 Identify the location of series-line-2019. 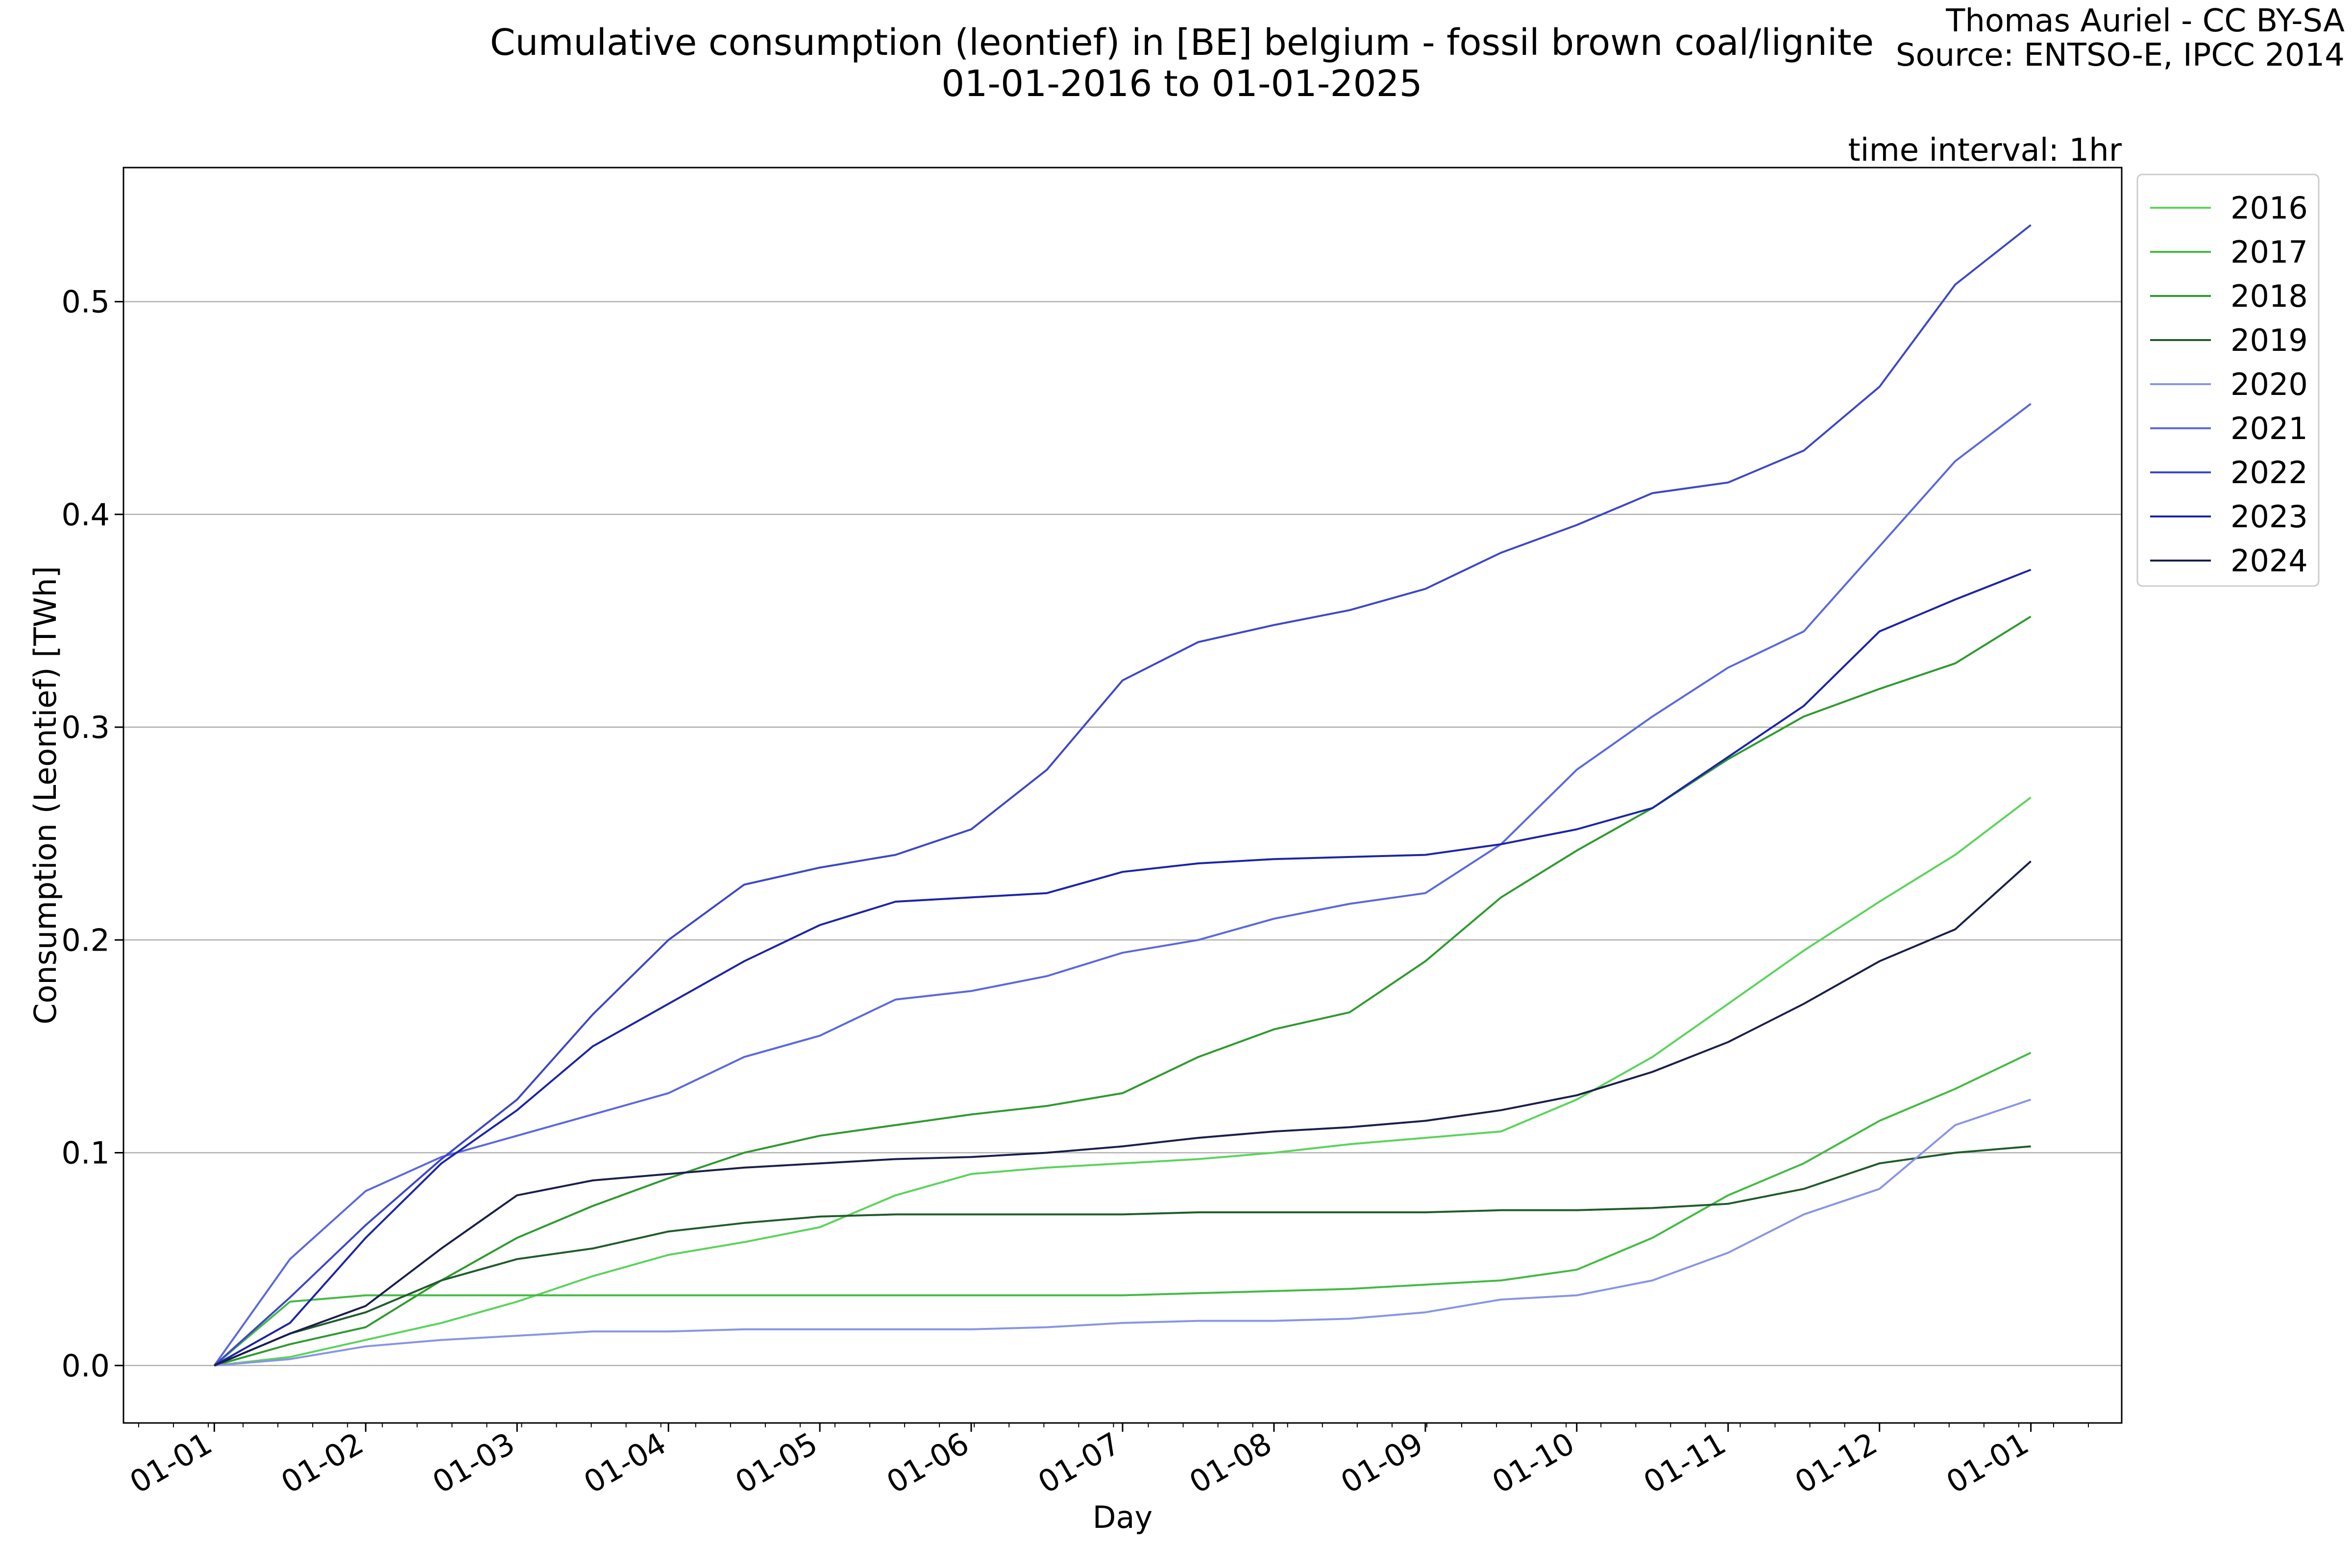
(1122, 1256).